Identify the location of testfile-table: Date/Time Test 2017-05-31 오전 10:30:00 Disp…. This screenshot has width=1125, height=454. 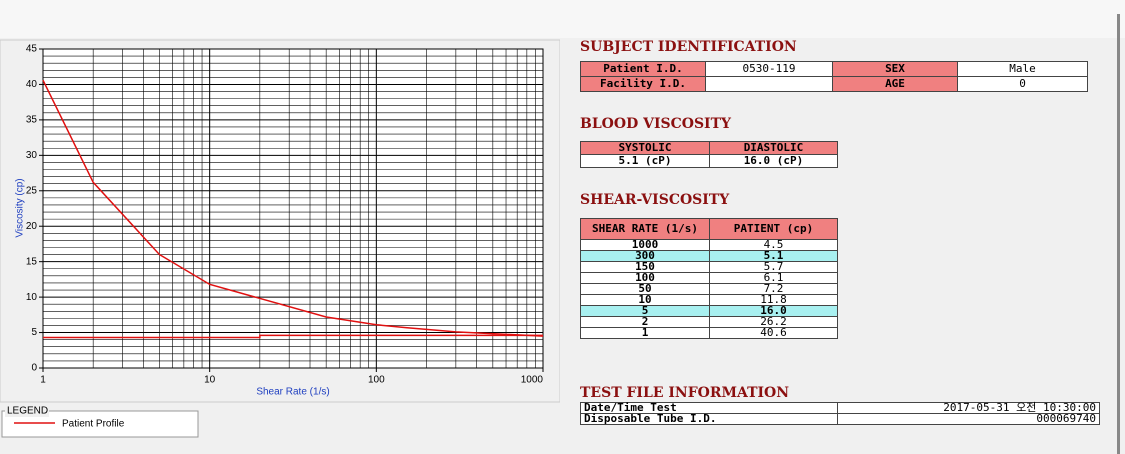
(840, 413).